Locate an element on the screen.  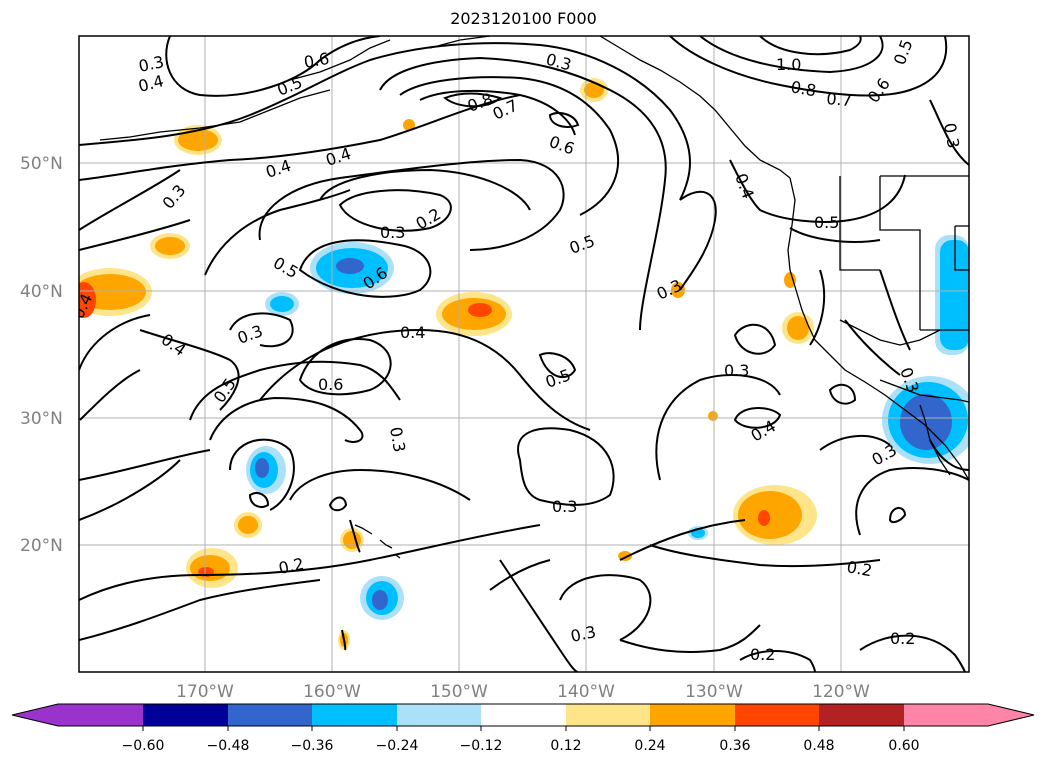
contour-label: 0.5 is located at coordinates (826, 222).